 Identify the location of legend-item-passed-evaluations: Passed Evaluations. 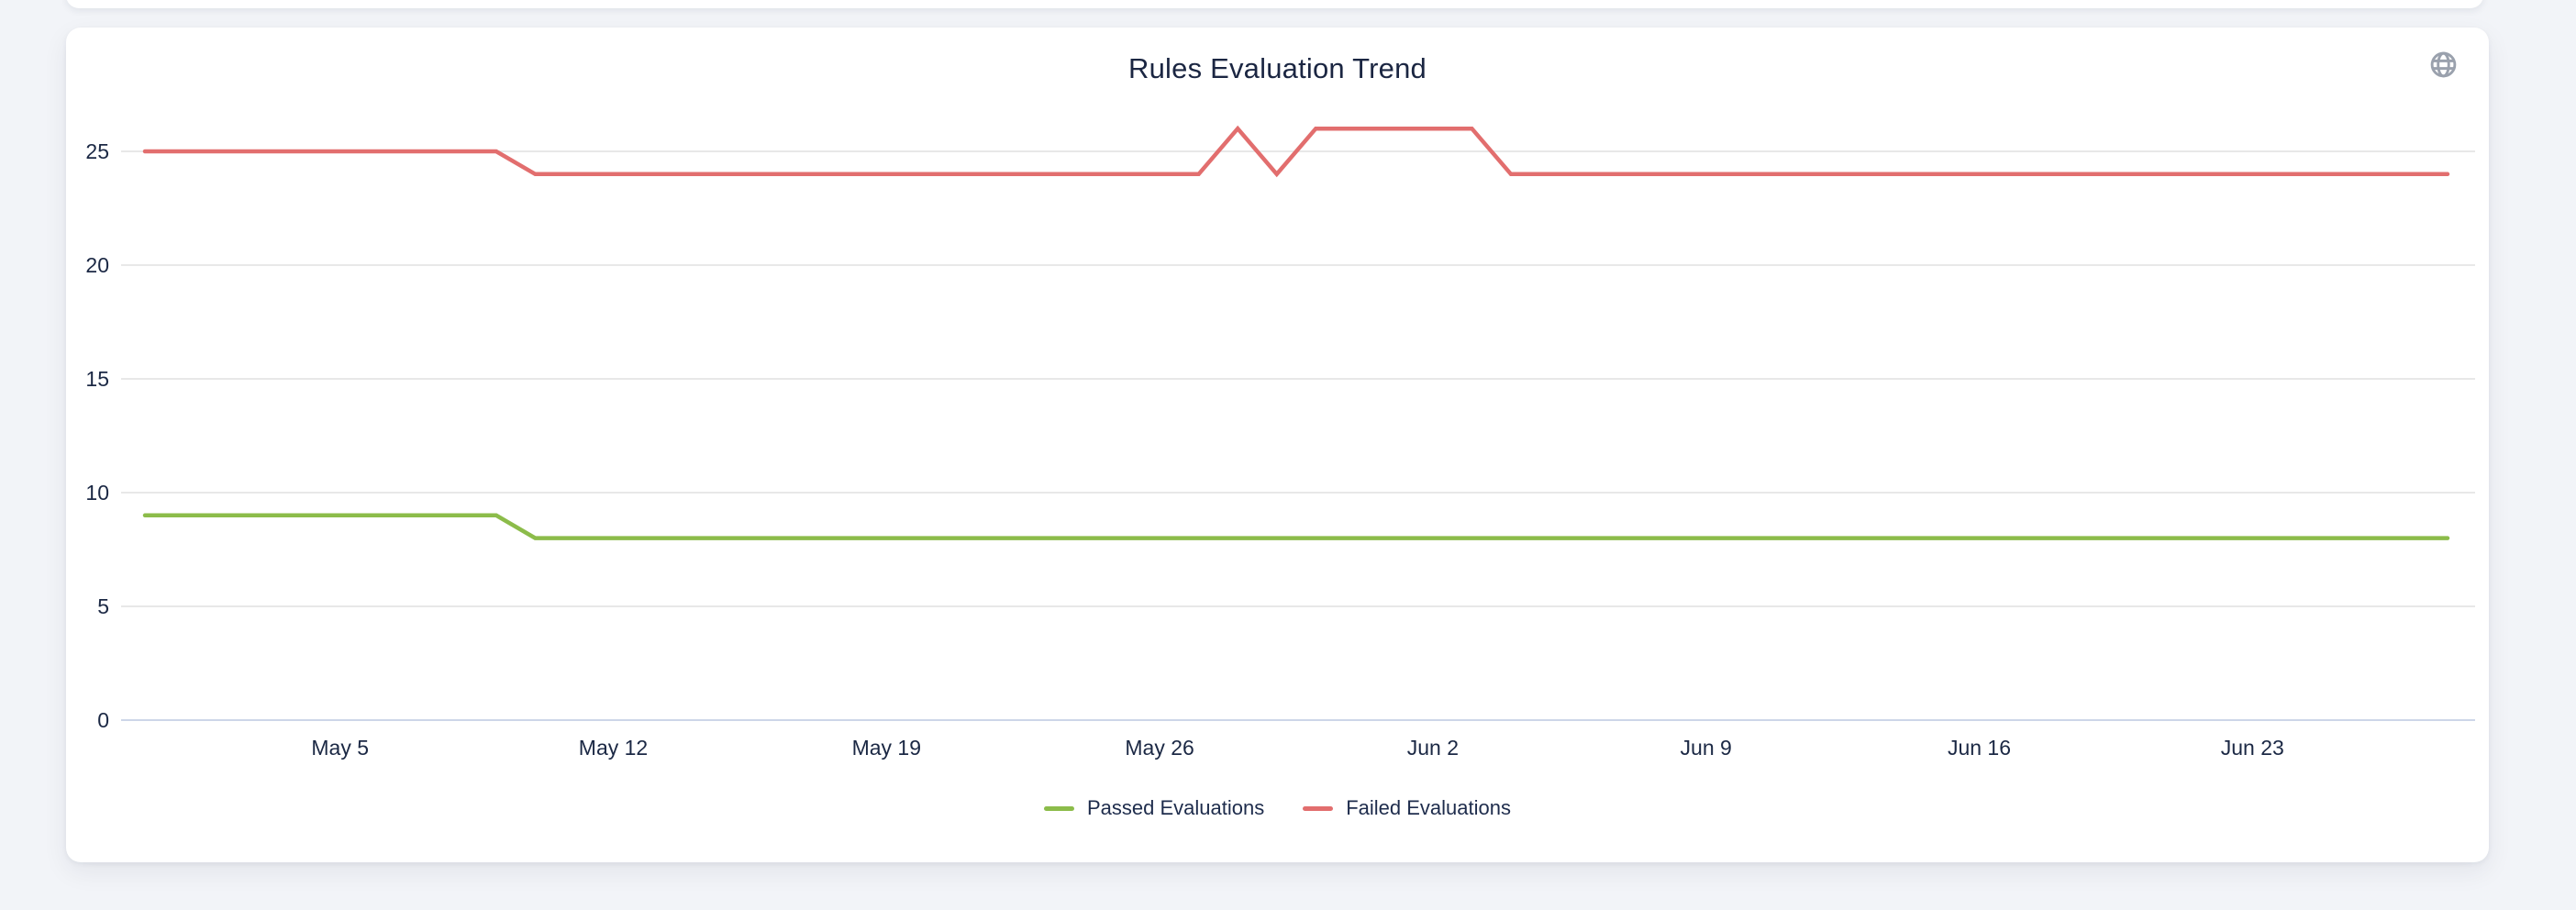
(1154, 808).